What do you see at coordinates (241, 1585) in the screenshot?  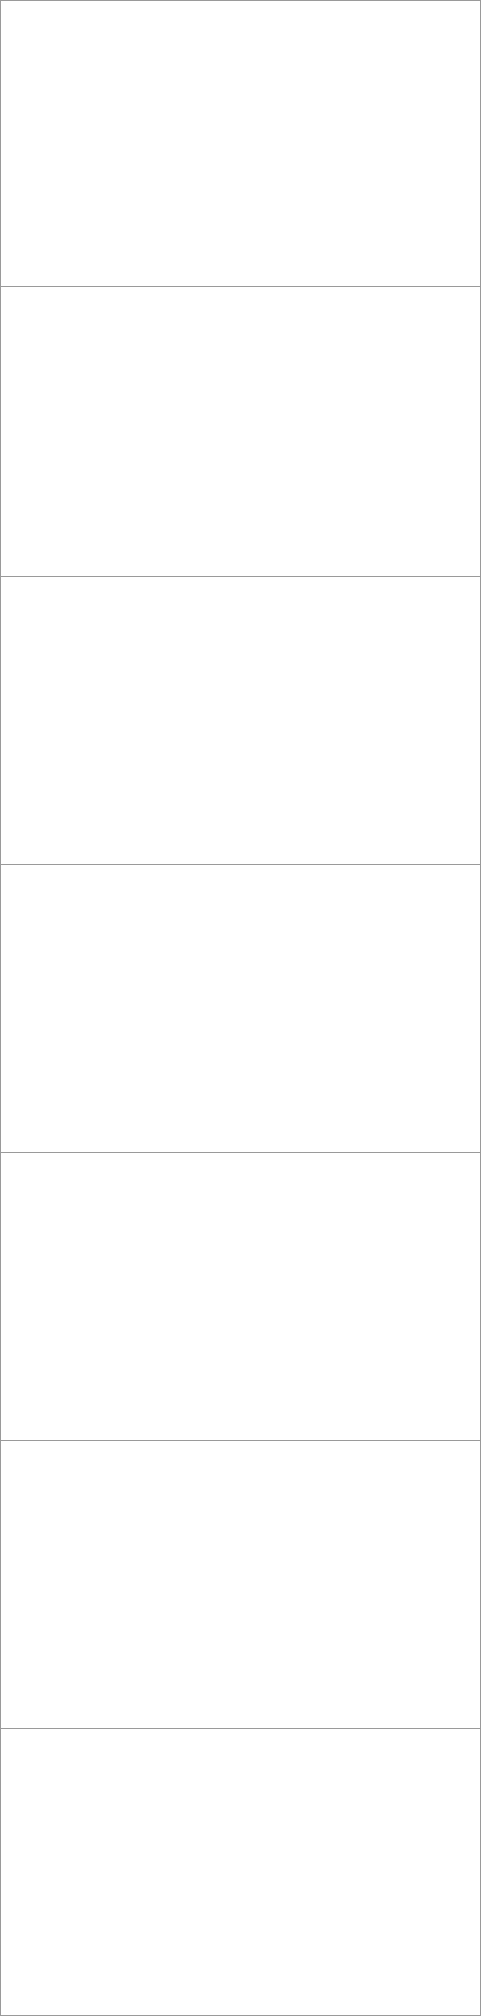 I see `chart-medical-frame` at bounding box center [241, 1585].